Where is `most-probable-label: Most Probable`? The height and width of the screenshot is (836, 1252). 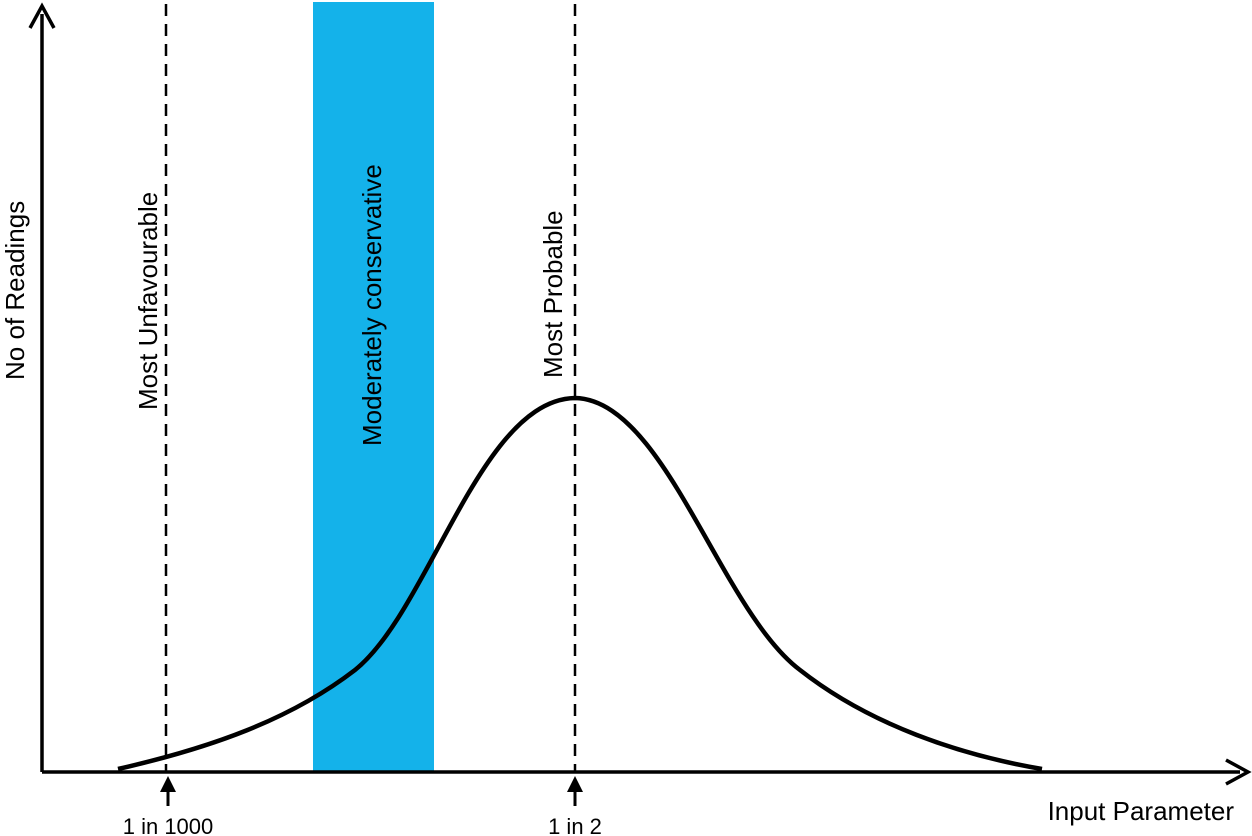
most-probable-label: Most Probable is located at coordinates (553, 294).